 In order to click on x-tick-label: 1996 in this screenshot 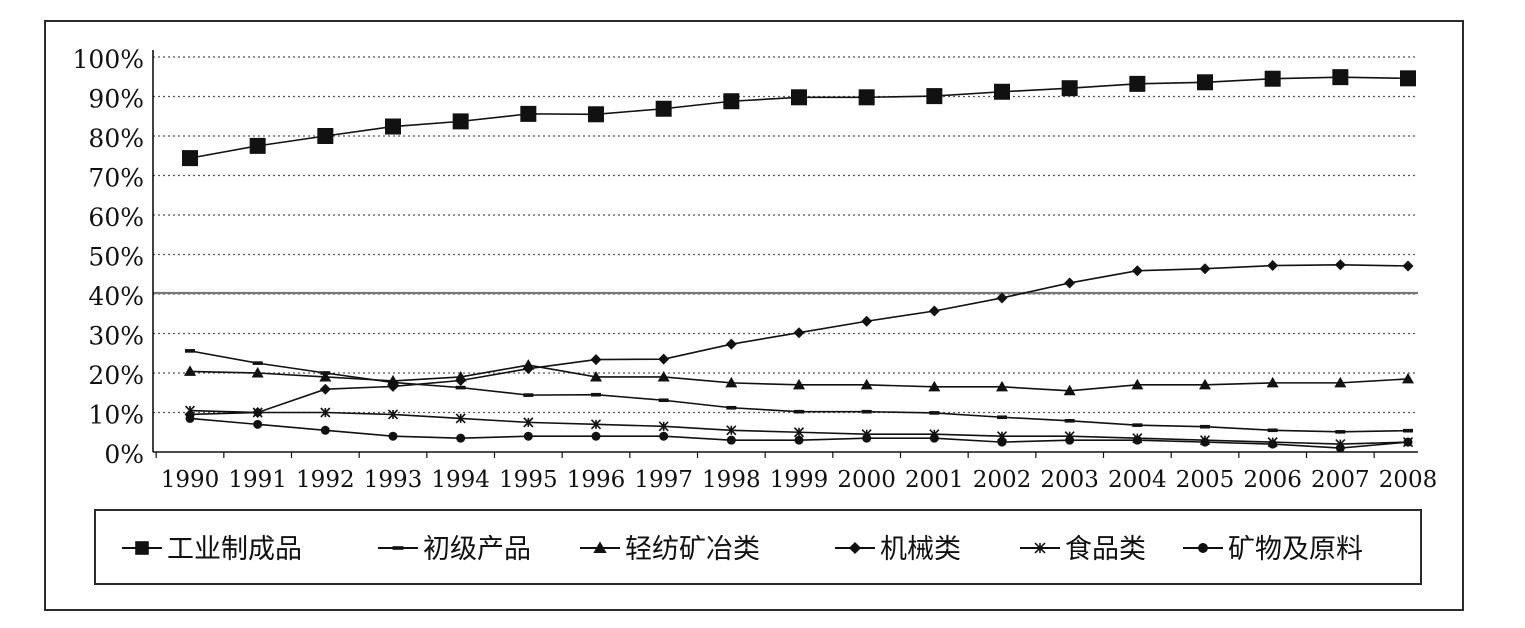, I will do `click(596, 480)`.